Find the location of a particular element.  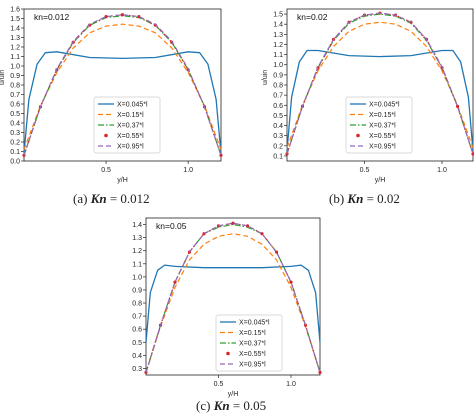

y-tick-label: 0.0 is located at coordinates (15, 162).